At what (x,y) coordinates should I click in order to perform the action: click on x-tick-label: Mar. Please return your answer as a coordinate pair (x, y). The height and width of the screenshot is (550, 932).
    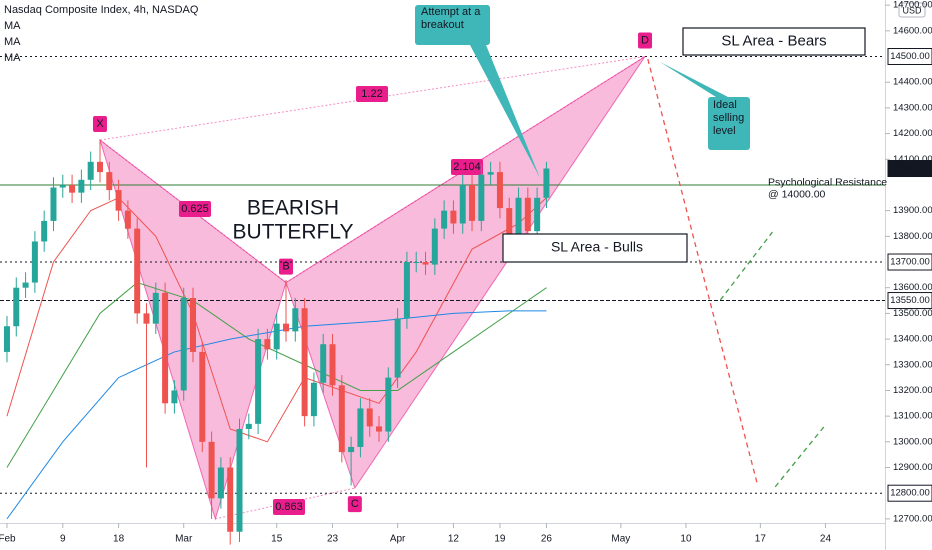
    Looking at the image, I should click on (184, 539).